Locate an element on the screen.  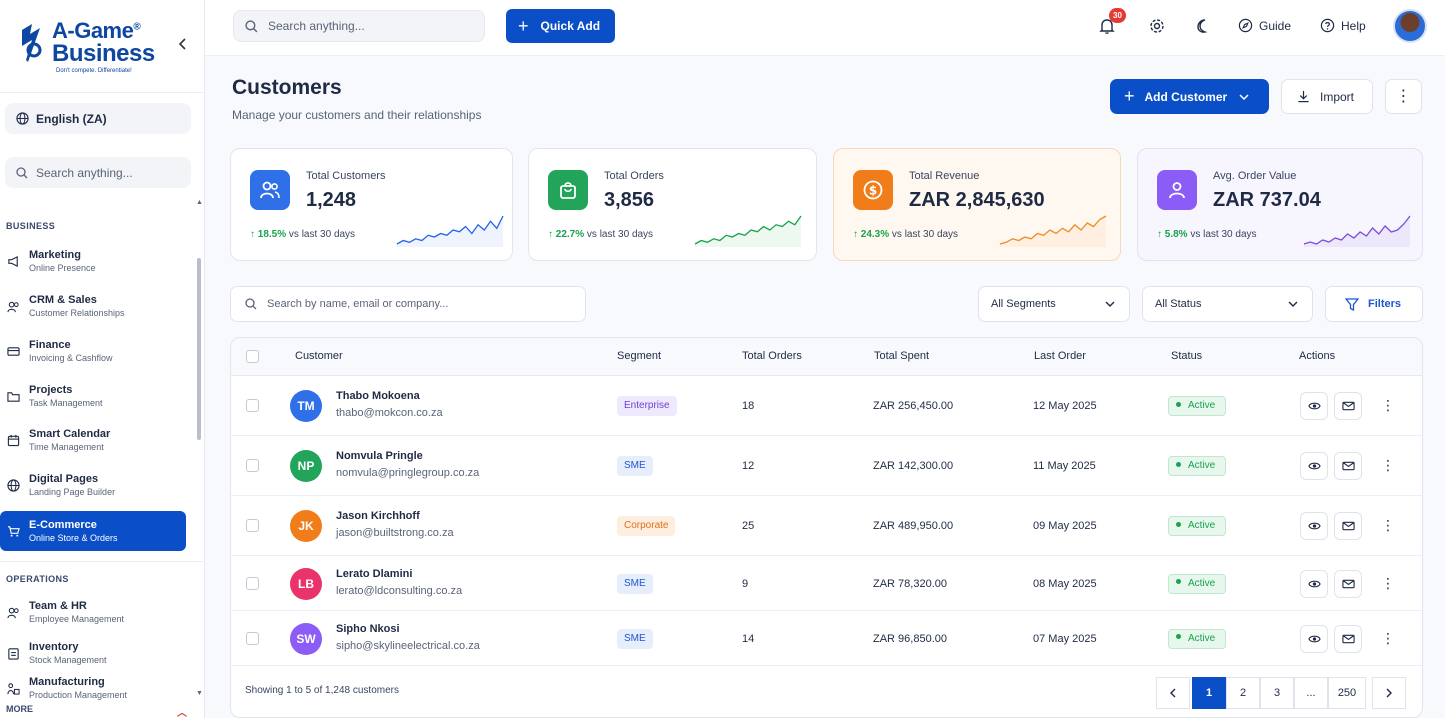
sidebar-item-inventory: Inventory Stock Management is located at coordinates (93, 653).